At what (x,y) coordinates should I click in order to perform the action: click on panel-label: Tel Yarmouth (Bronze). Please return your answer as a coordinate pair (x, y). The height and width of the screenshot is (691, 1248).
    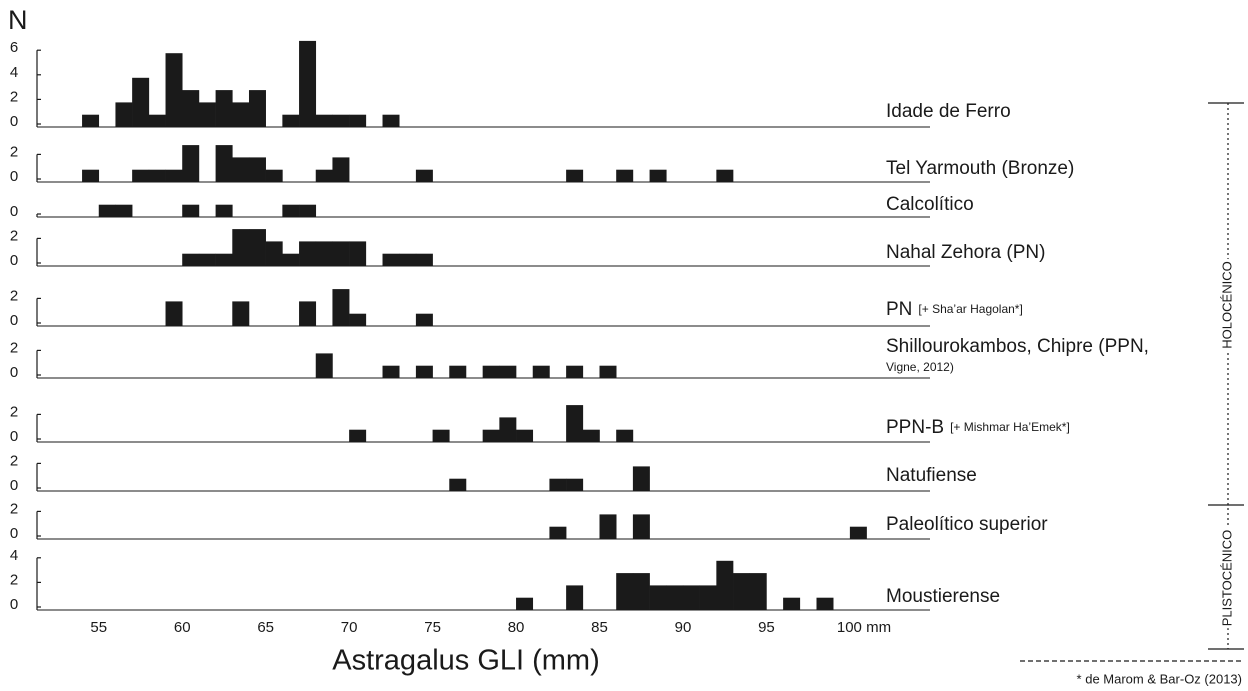
    Looking at the image, I should click on (980, 168).